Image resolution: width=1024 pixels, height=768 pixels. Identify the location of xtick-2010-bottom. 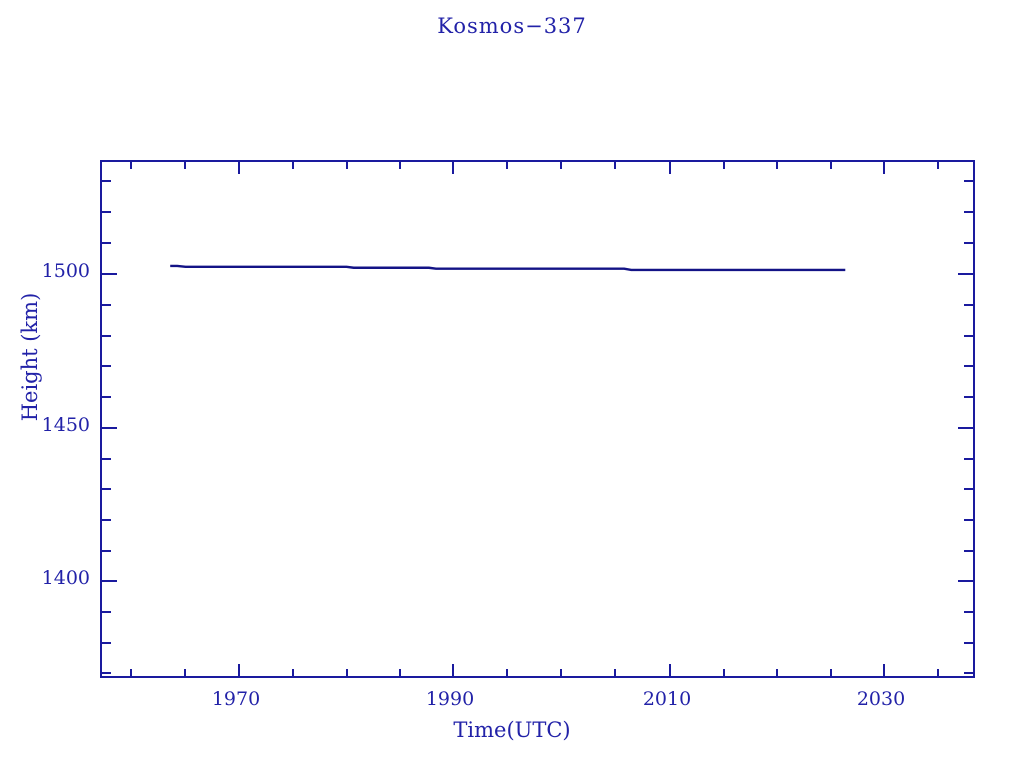
(670, 670).